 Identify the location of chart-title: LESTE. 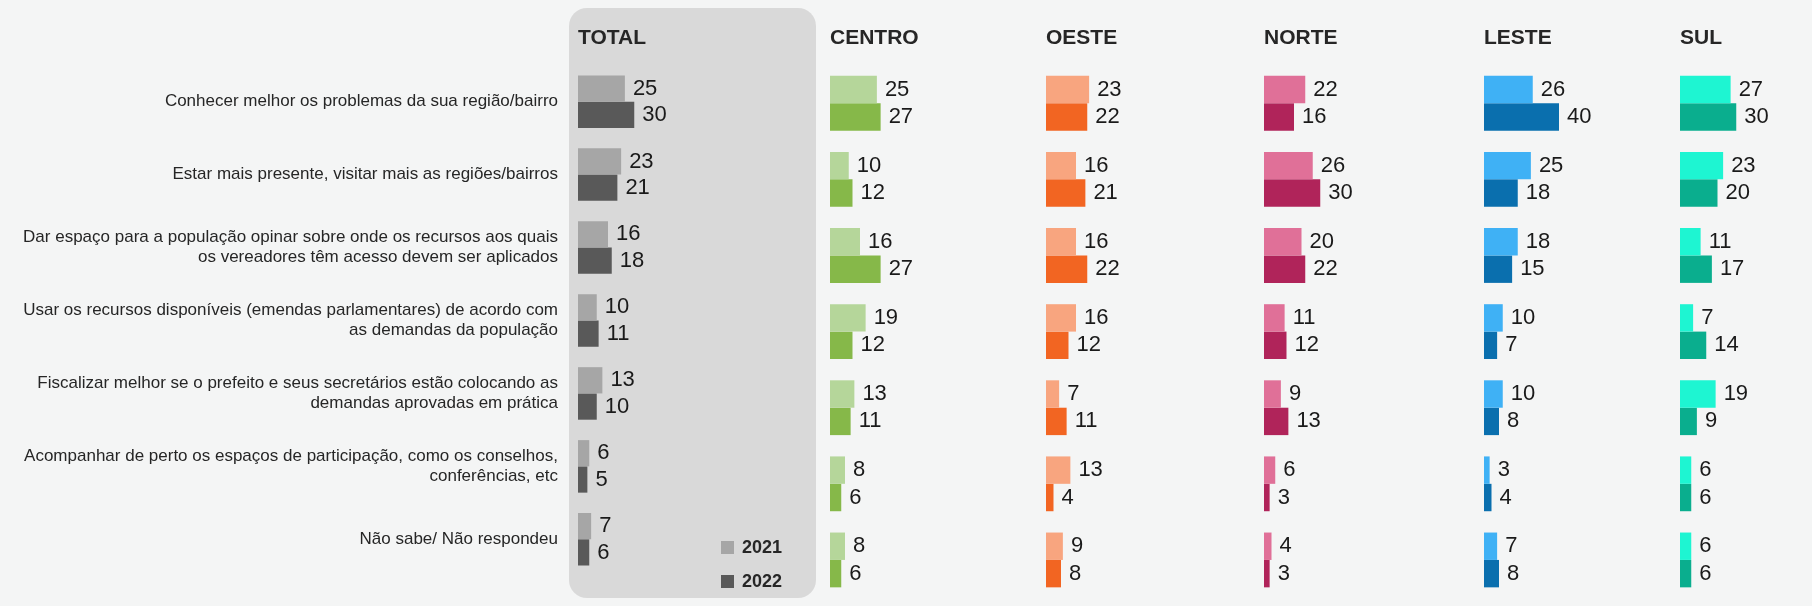
(1518, 37).